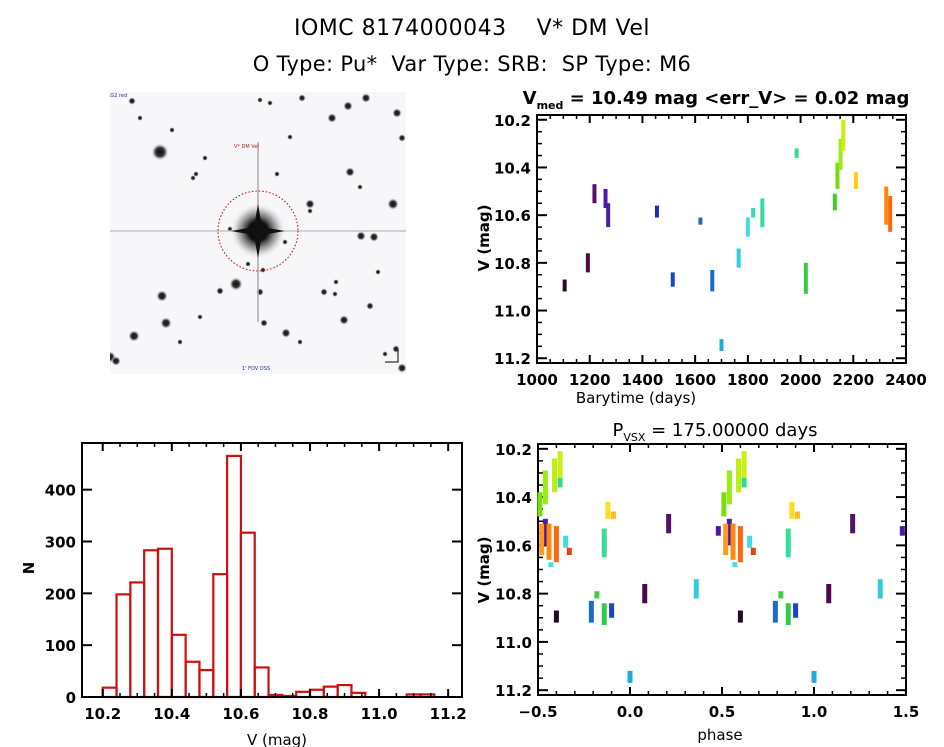  What do you see at coordinates (719, 735) in the screenshot?
I see `phased-xlabel: phase` at bounding box center [719, 735].